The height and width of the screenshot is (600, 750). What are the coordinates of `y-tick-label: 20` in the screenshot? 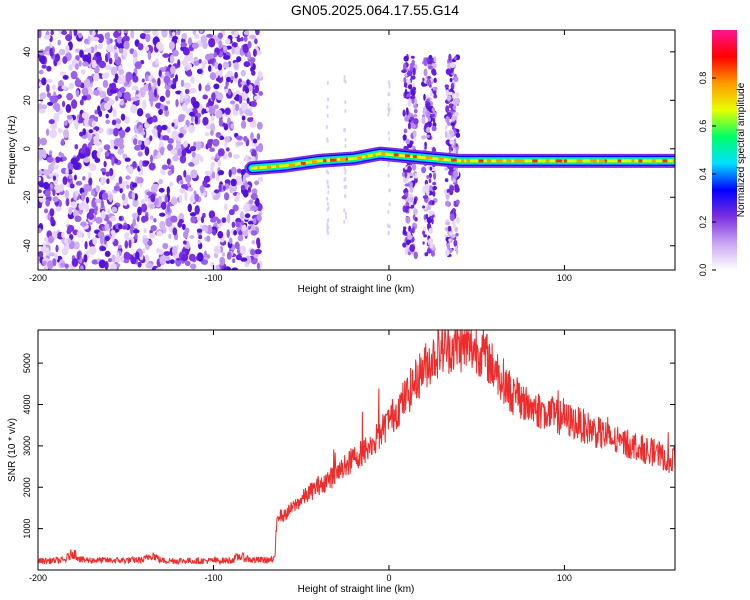 It's located at (27, 100).